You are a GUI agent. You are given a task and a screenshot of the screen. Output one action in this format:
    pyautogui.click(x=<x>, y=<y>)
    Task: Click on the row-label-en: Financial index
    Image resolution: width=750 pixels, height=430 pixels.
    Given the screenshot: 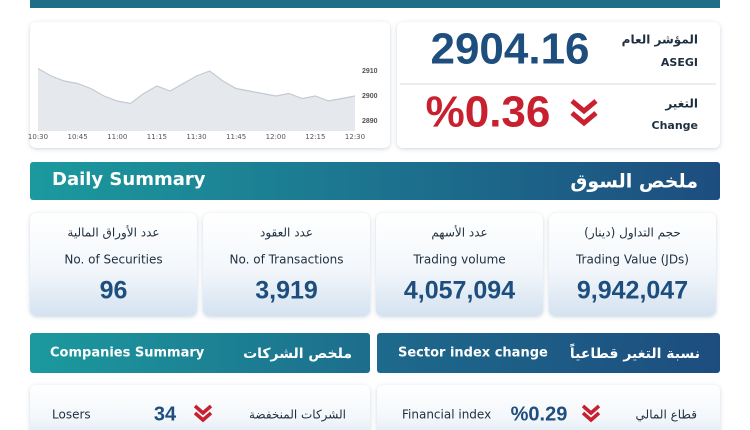 What is the action you would take?
    pyautogui.click(x=446, y=415)
    